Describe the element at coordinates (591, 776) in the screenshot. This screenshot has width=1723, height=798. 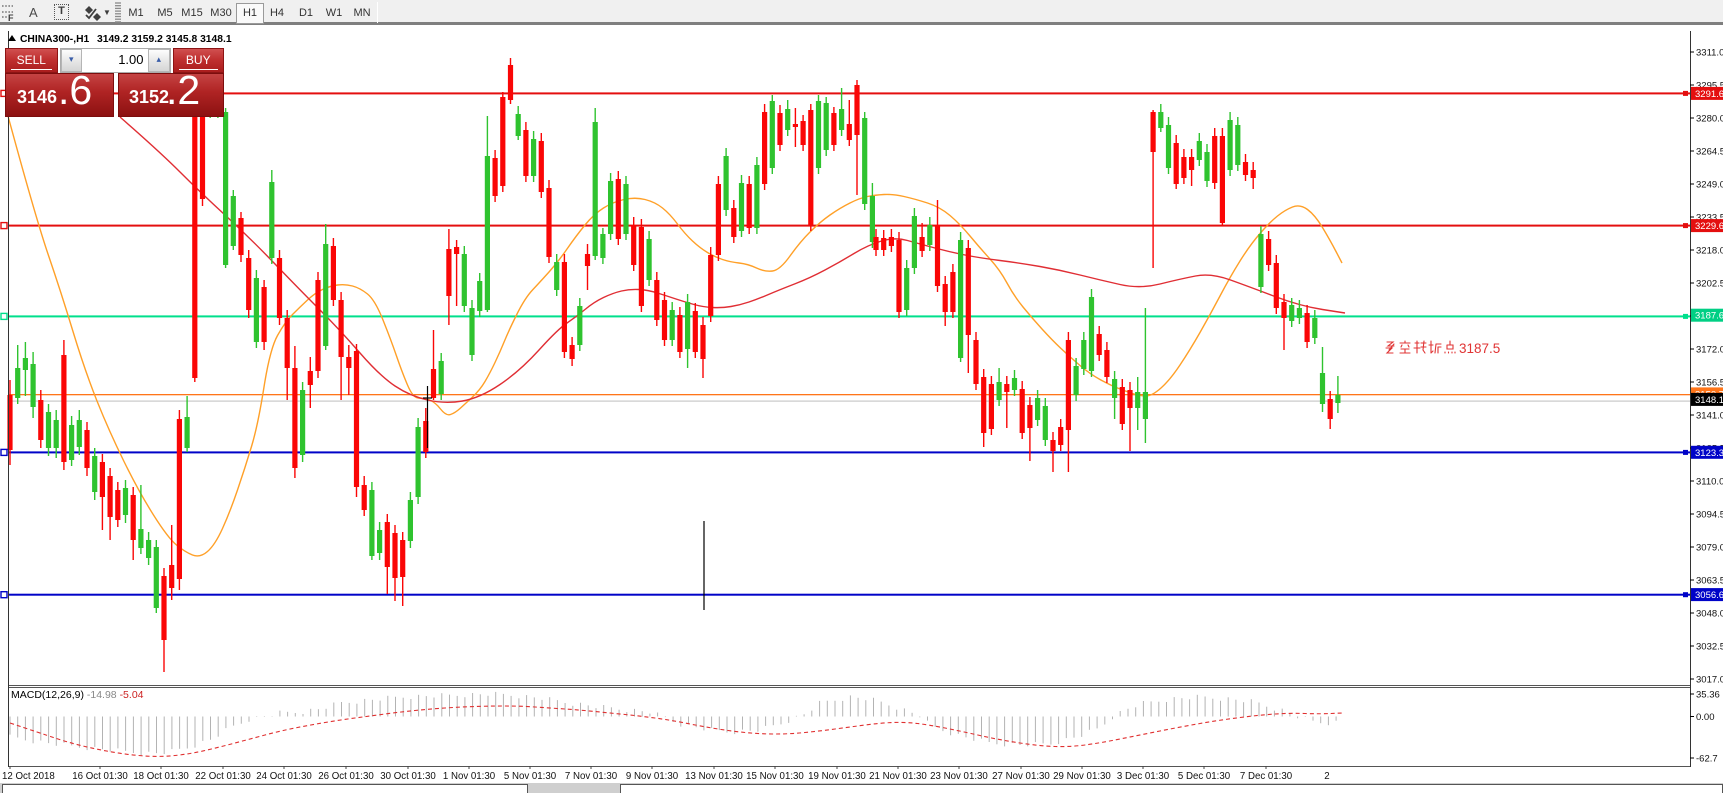
I see `svg-text: 7 Nov 01:30` at that location.